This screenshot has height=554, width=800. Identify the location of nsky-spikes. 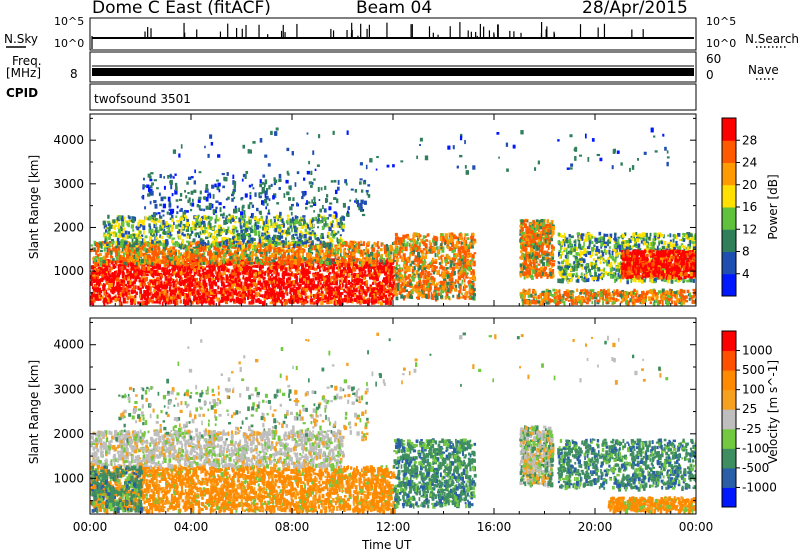
(367, 35).